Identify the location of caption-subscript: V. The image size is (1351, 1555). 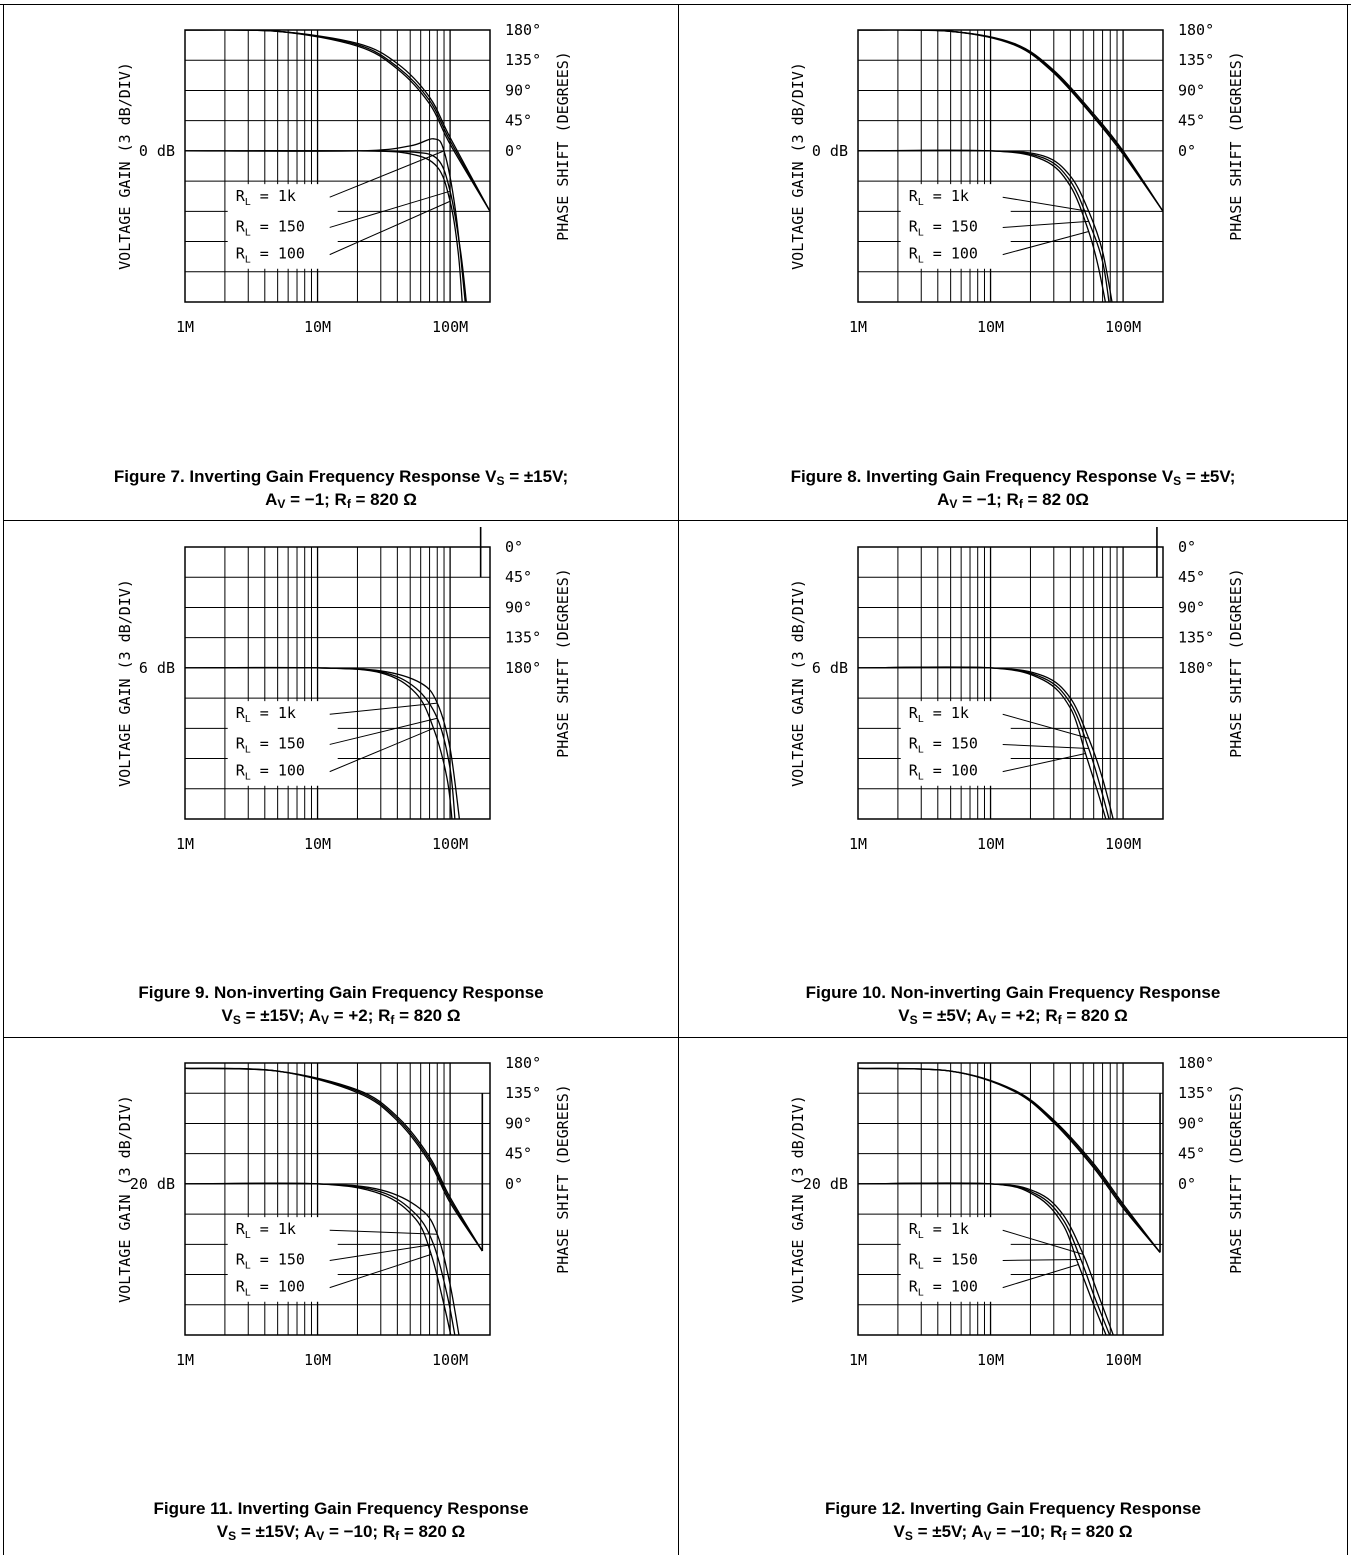
(987, 1536).